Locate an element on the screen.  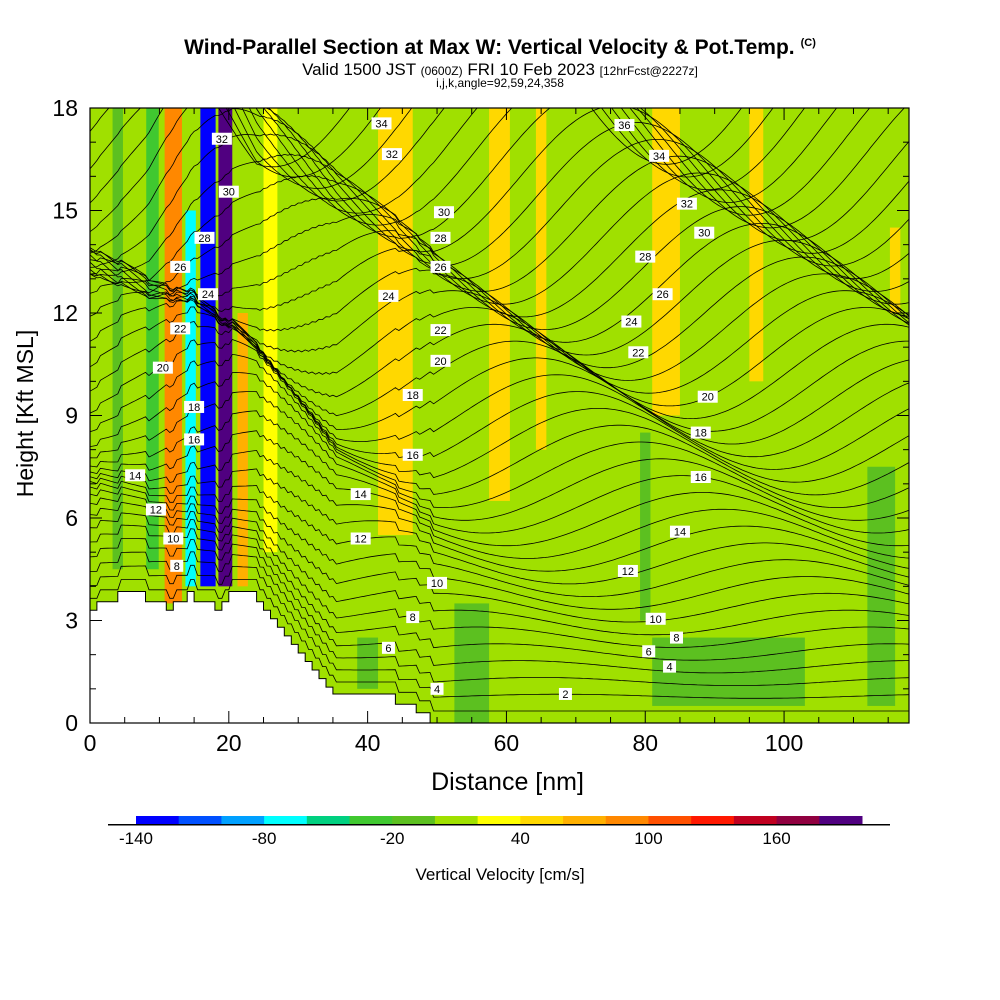
y-axis-label: Height [Kft MSL] is located at coordinates (25, 413).